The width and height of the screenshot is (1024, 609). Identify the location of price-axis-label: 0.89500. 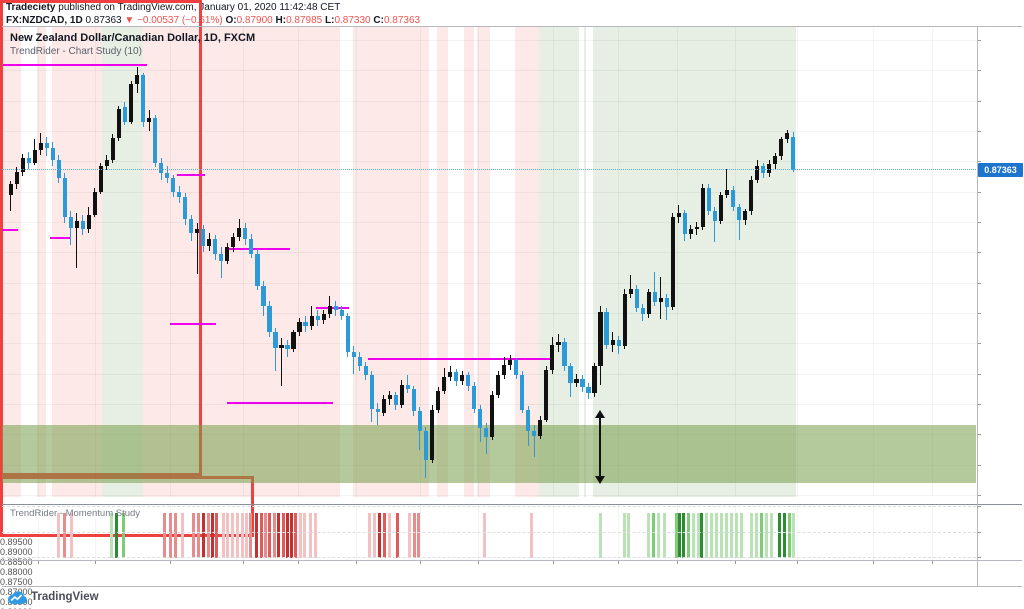
(16, 542).